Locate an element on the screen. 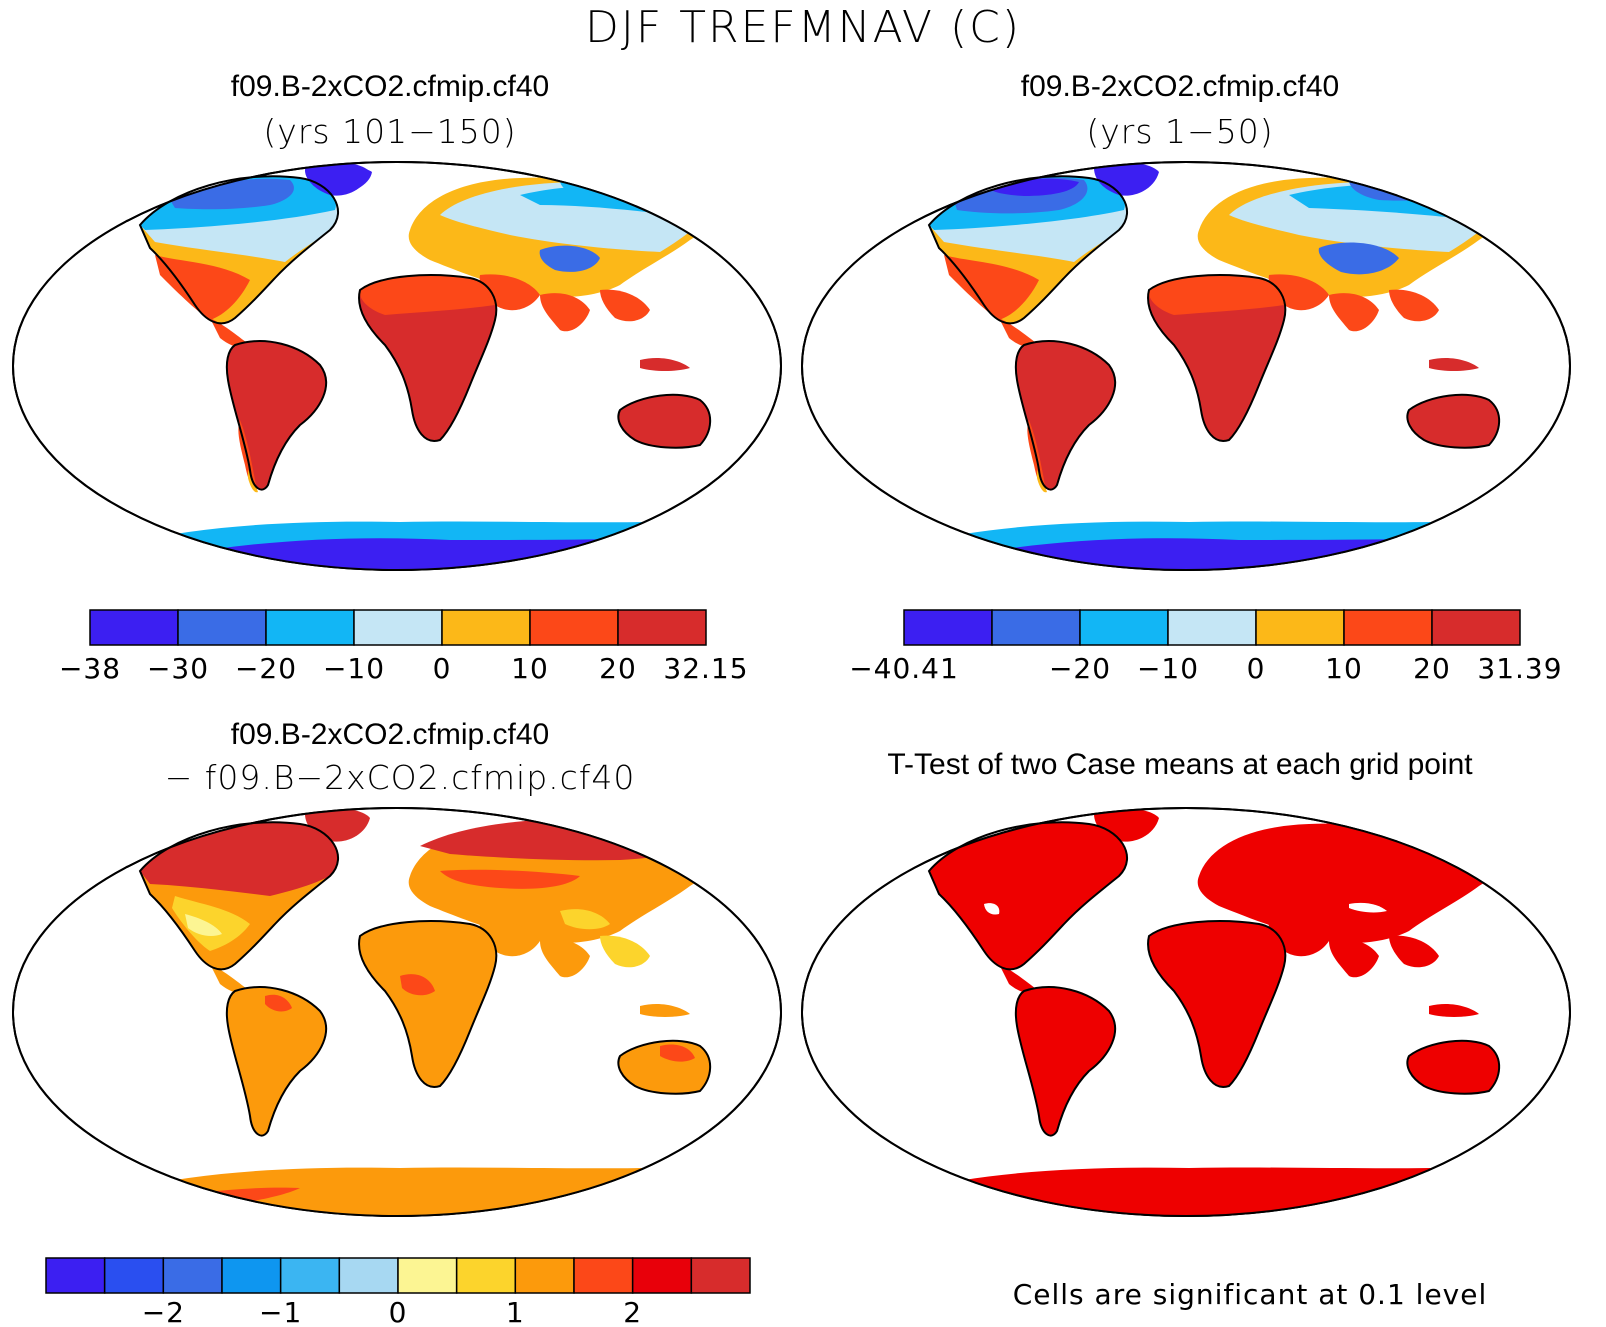 This screenshot has width=1606, height=1327. panel-3-subtitle: − f09.B−2xCO2.cfmip.cf40 is located at coordinates (400, 777).